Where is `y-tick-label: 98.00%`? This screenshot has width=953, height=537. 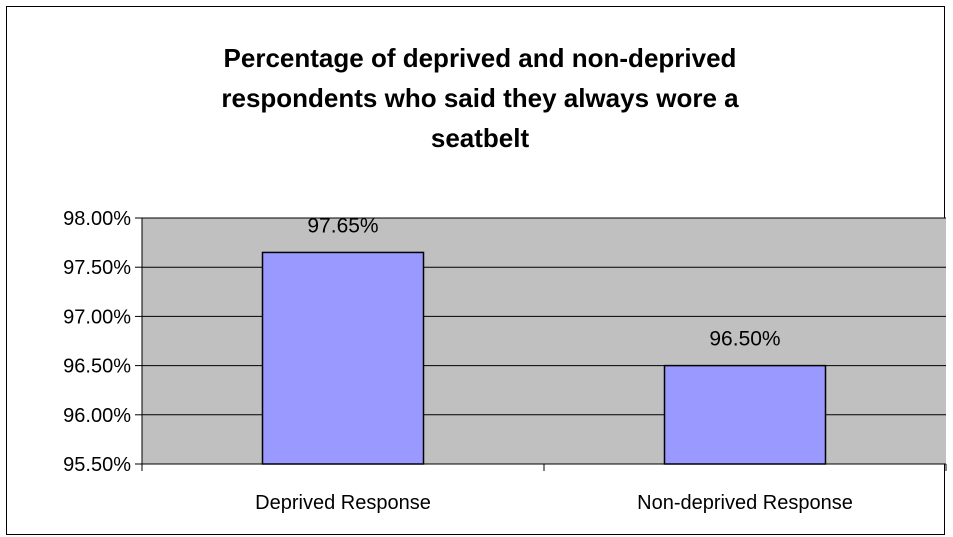
y-tick-label: 98.00% is located at coordinates (97, 219).